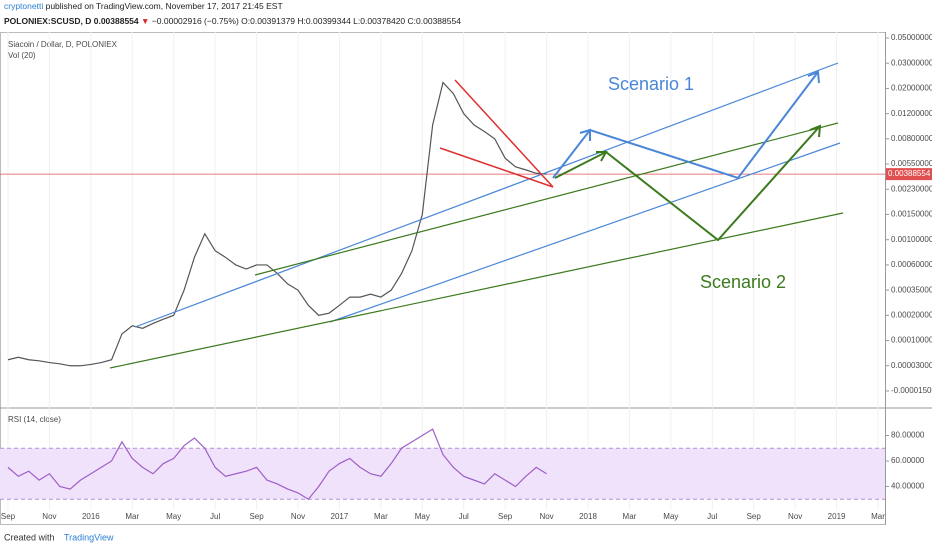 The height and width of the screenshot is (550, 932). Describe the element at coordinates (340, 516) in the screenshot. I see `x-tick-label: 2017` at that location.